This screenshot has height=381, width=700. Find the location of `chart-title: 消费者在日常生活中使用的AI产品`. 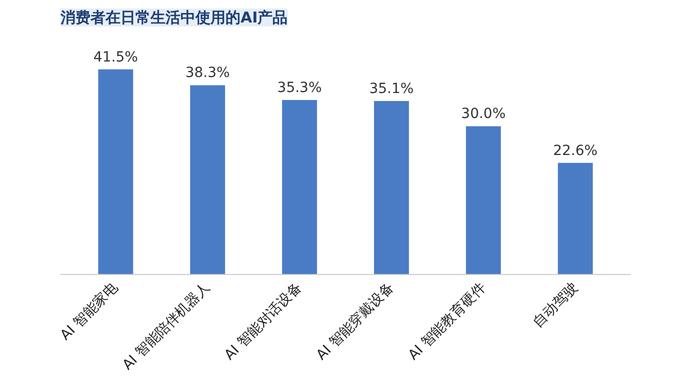

chart-title: 消费者在日常生活中使用的AI产品 is located at coordinates (174, 17).